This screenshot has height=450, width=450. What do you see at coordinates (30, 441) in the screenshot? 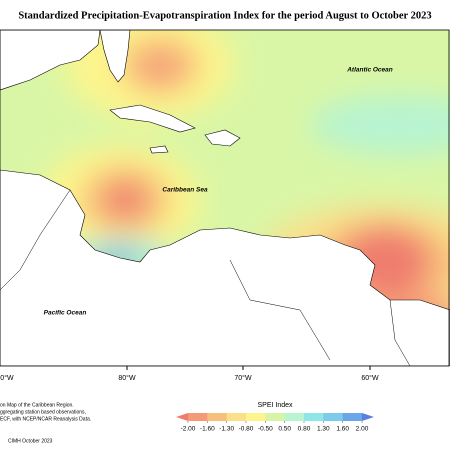
I see `credit: CIMH October 2023` at bounding box center [30, 441].